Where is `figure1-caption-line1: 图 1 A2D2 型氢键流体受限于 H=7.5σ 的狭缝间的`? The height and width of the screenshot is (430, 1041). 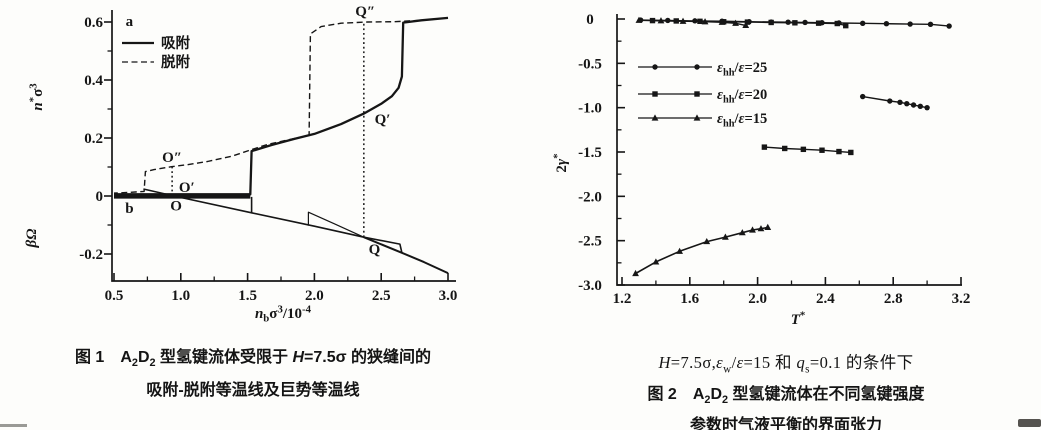 figure1-caption-line1: 图 1 A2D2 型氢键流体受限于 H=7.5σ 的狭缝间的 is located at coordinates (253, 359).